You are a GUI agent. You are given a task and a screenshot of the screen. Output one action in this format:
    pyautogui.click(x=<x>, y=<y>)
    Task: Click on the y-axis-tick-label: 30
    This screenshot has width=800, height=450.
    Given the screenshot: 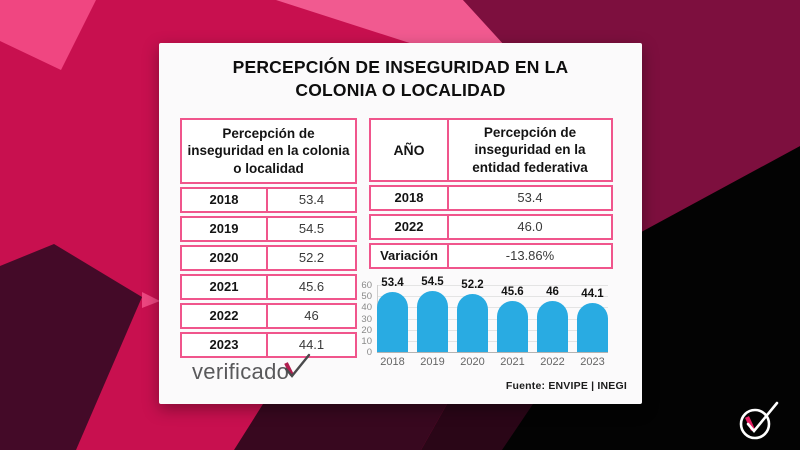 What is the action you would take?
    pyautogui.click(x=366, y=319)
    